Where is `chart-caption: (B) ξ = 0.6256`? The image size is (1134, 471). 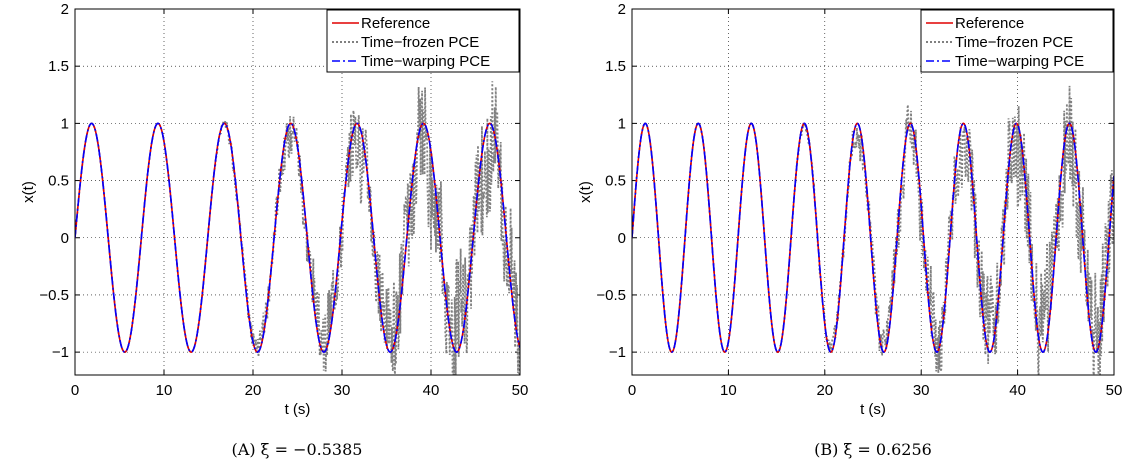 chart-caption: (B) ξ = 0.6256 is located at coordinates (873, 449).